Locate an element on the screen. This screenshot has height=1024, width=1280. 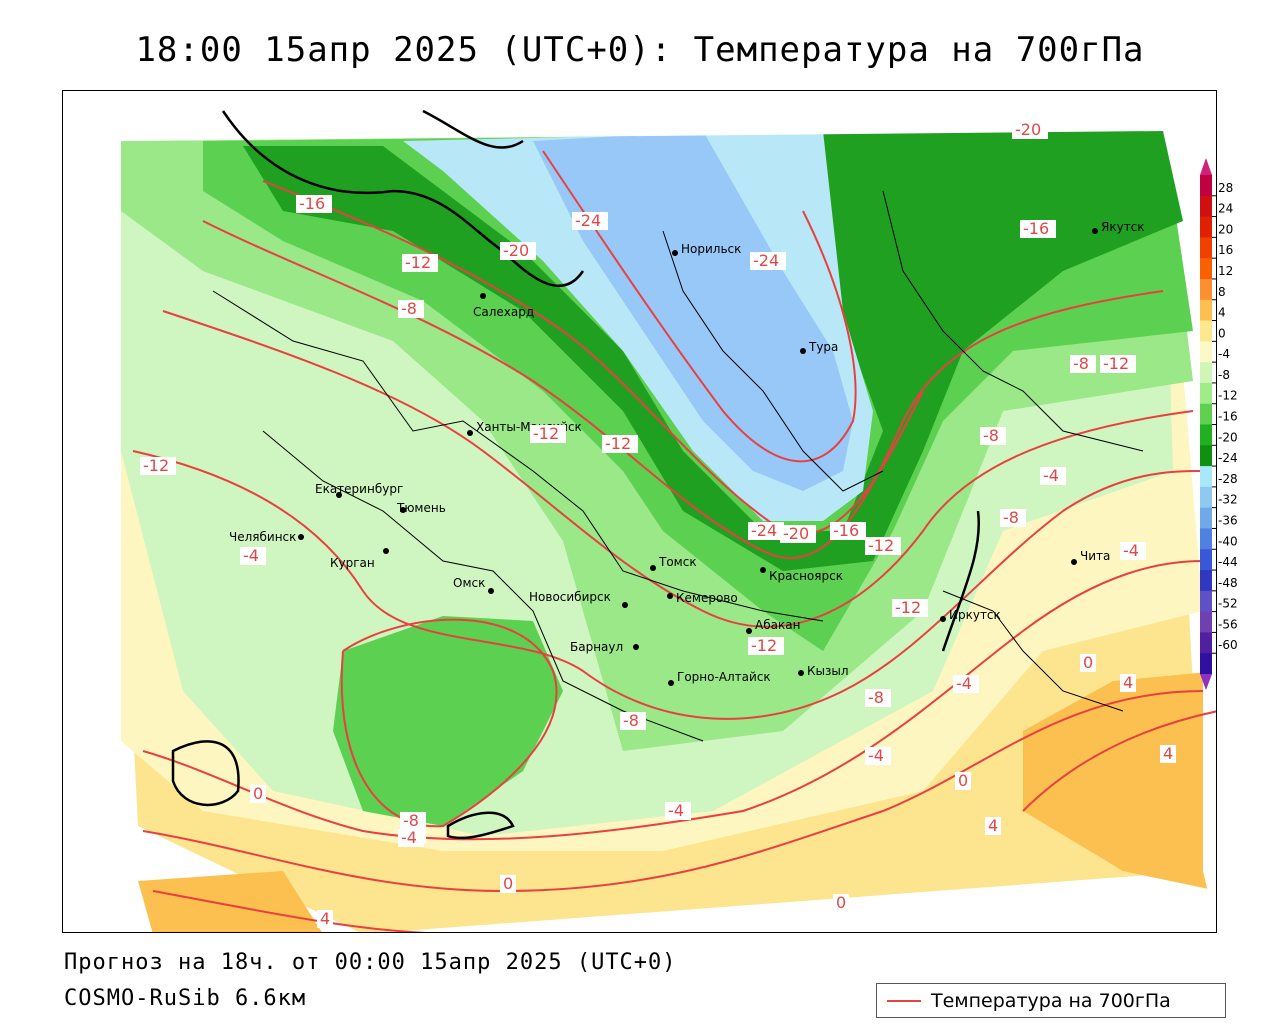
colorbar-label: -36 is located at coordinates (1228, 520).